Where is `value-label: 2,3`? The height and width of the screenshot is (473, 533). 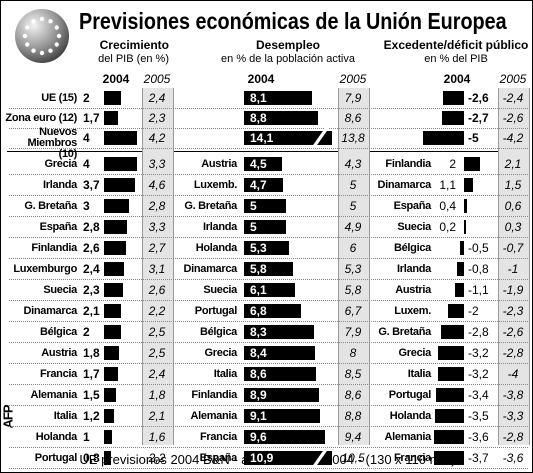 value-label: 2,3 is located at coordinates (91, 290).